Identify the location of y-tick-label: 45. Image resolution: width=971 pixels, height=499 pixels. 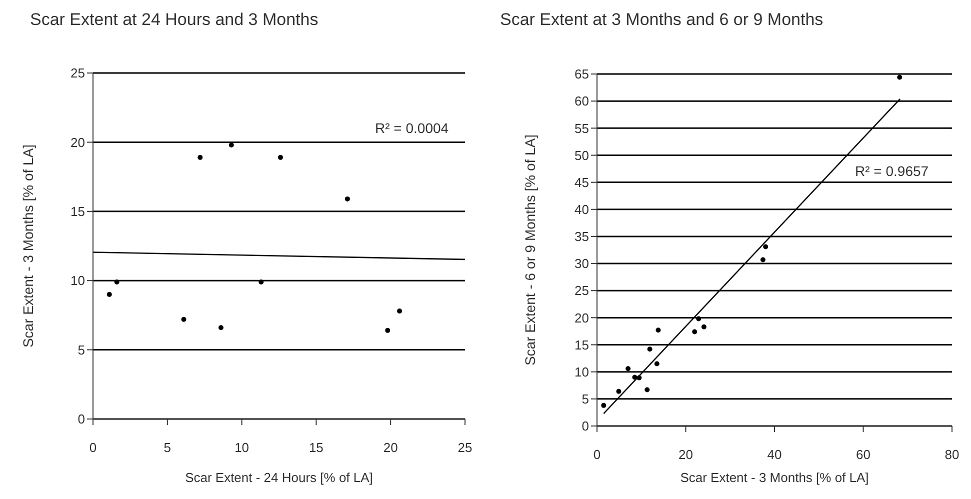
(581, 182).